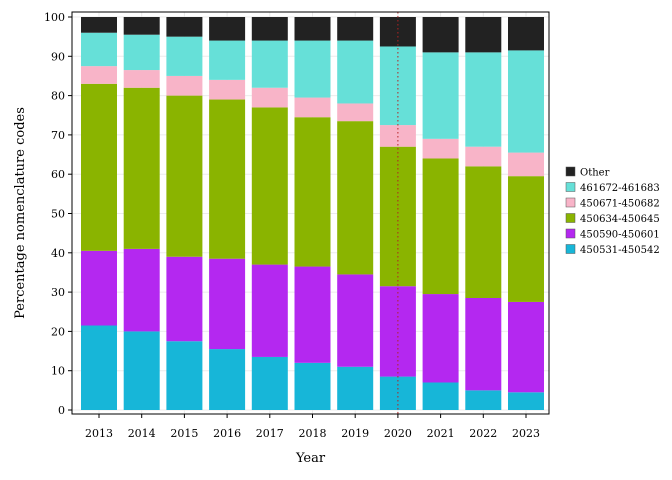  What do you see at coordinates (58, 371) in the screenshot?
I see `y-tick-label: 10` at bounding box center [58, 371].